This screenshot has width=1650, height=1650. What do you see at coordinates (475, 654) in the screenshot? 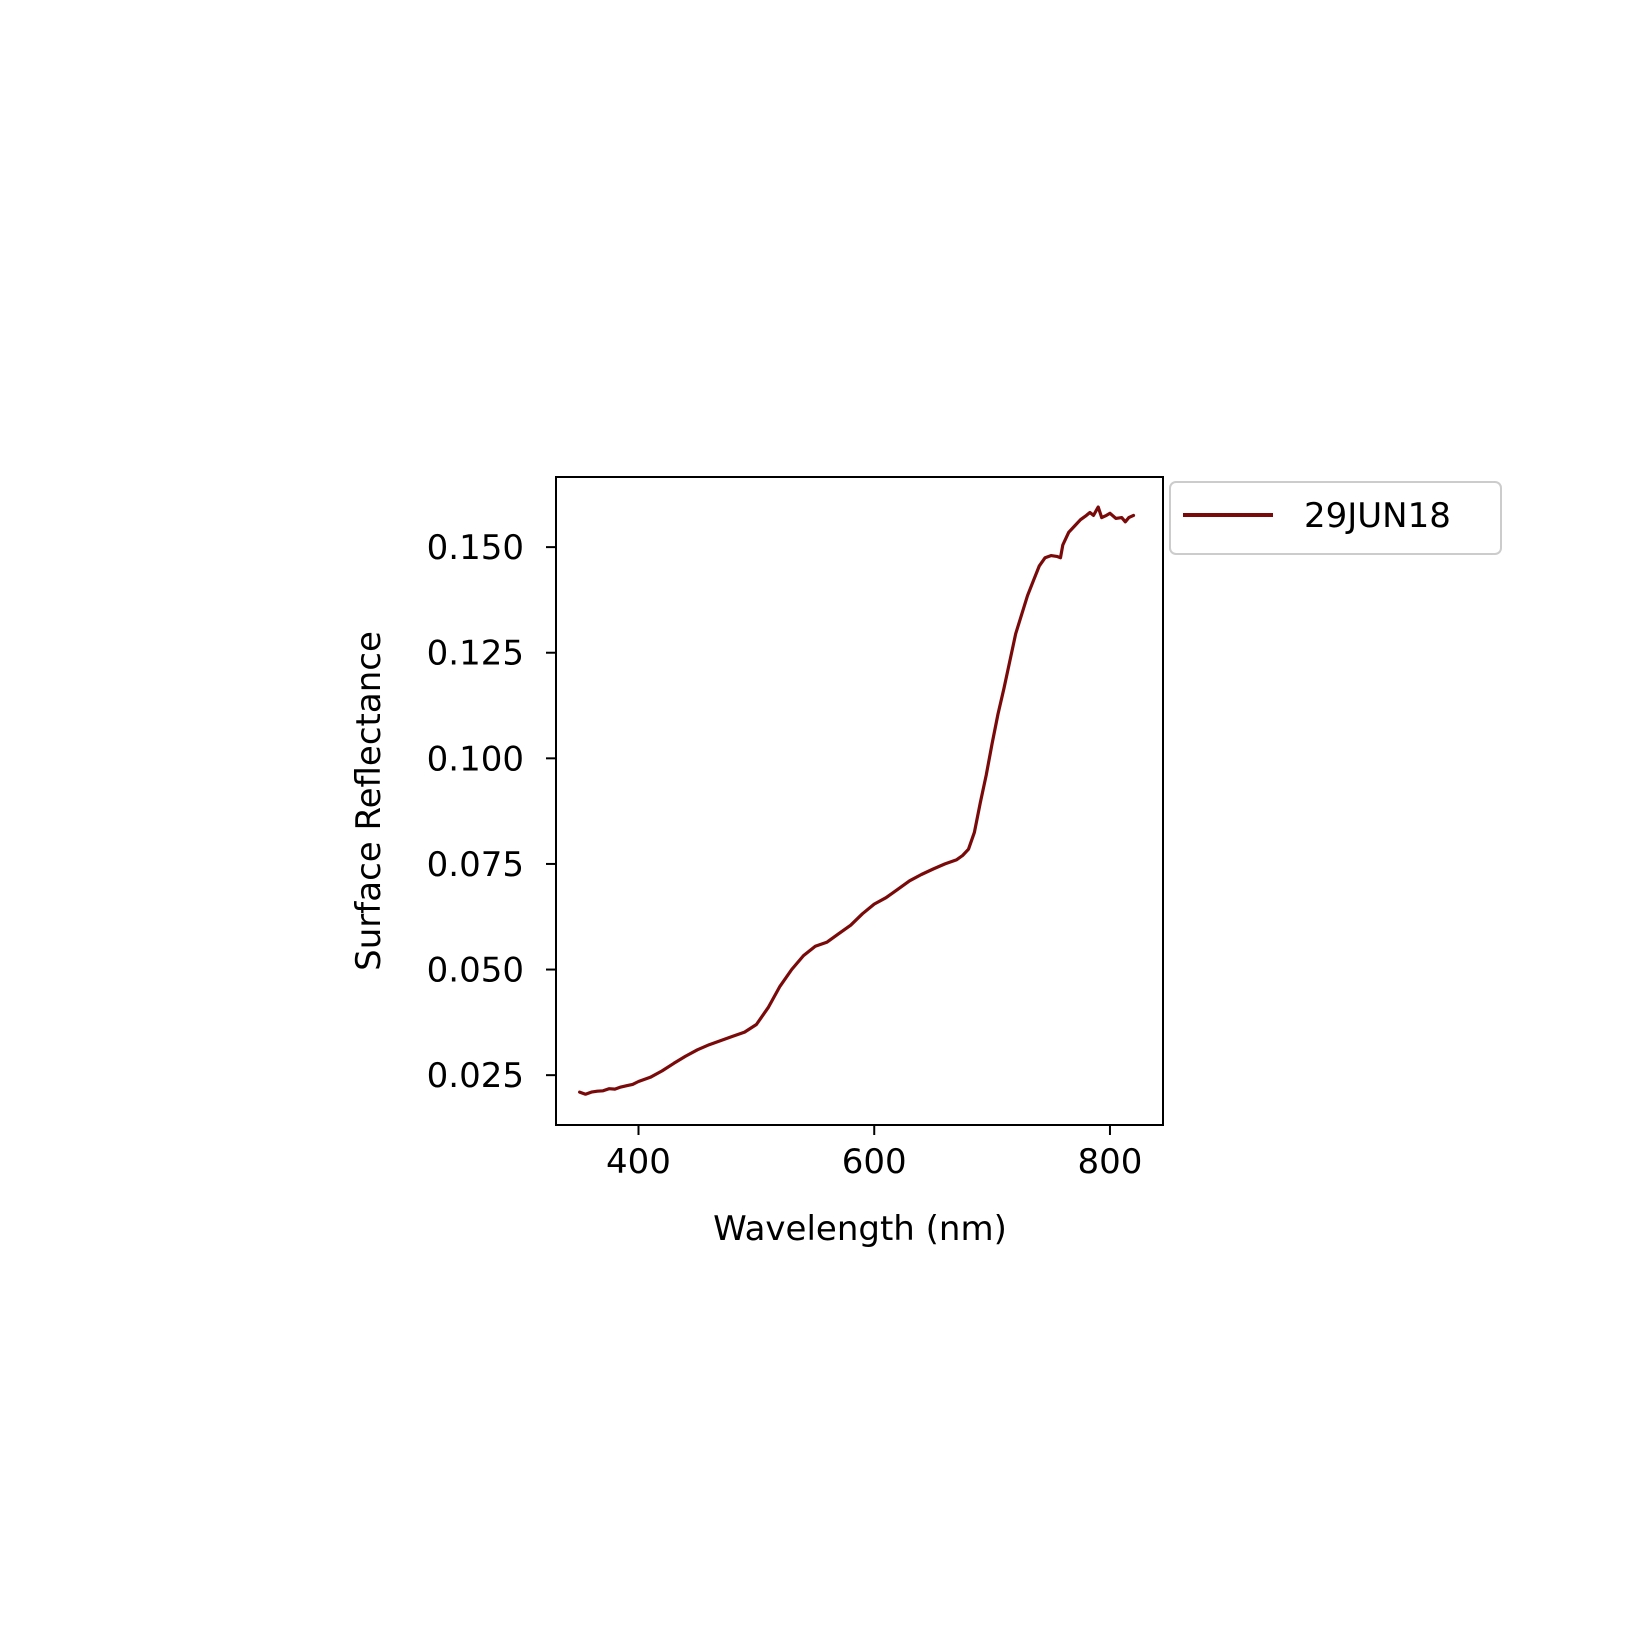
I see `y-tick-label: 0.125` at bounding box center [475, 654].